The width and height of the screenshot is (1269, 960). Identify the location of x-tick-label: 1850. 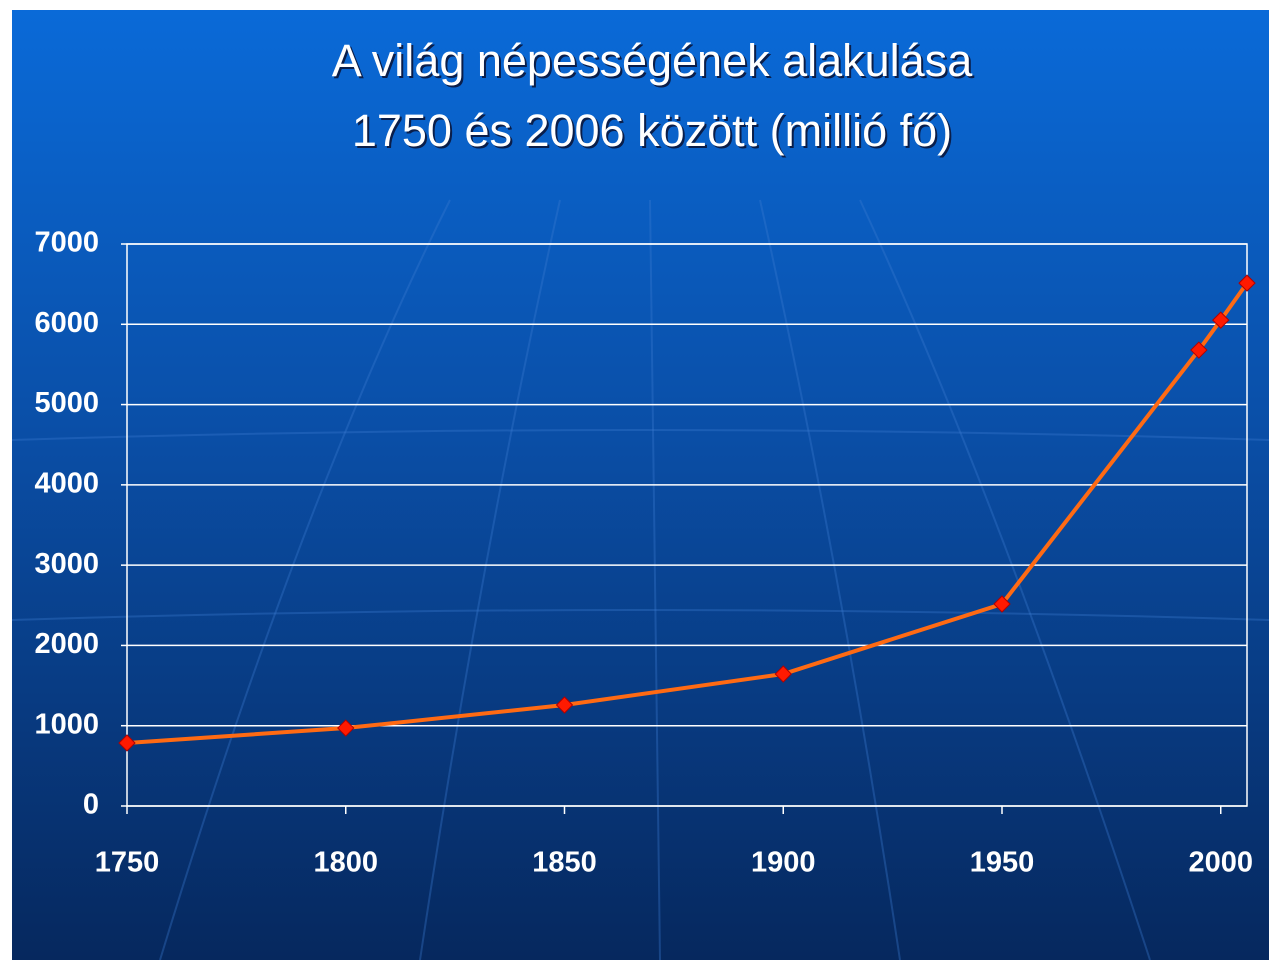
(564, 863).